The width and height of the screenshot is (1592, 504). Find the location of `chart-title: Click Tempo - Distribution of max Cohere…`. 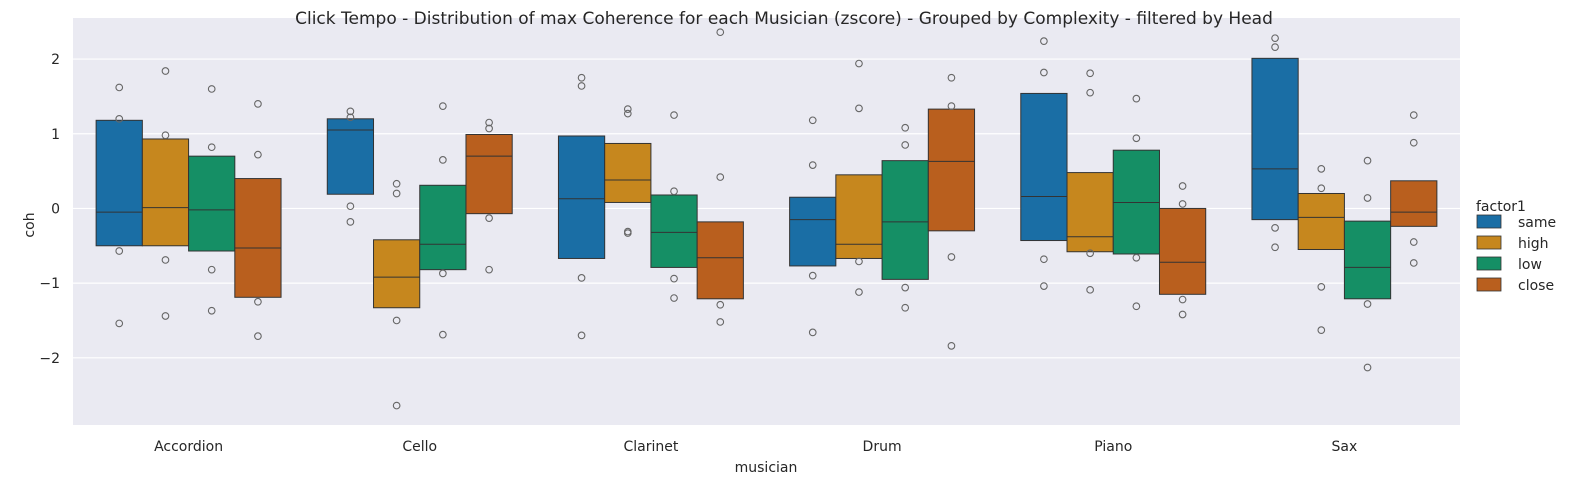

chart-title: Click Tempo - Distribution of max Cohere… is located at coordinates (784, 19).